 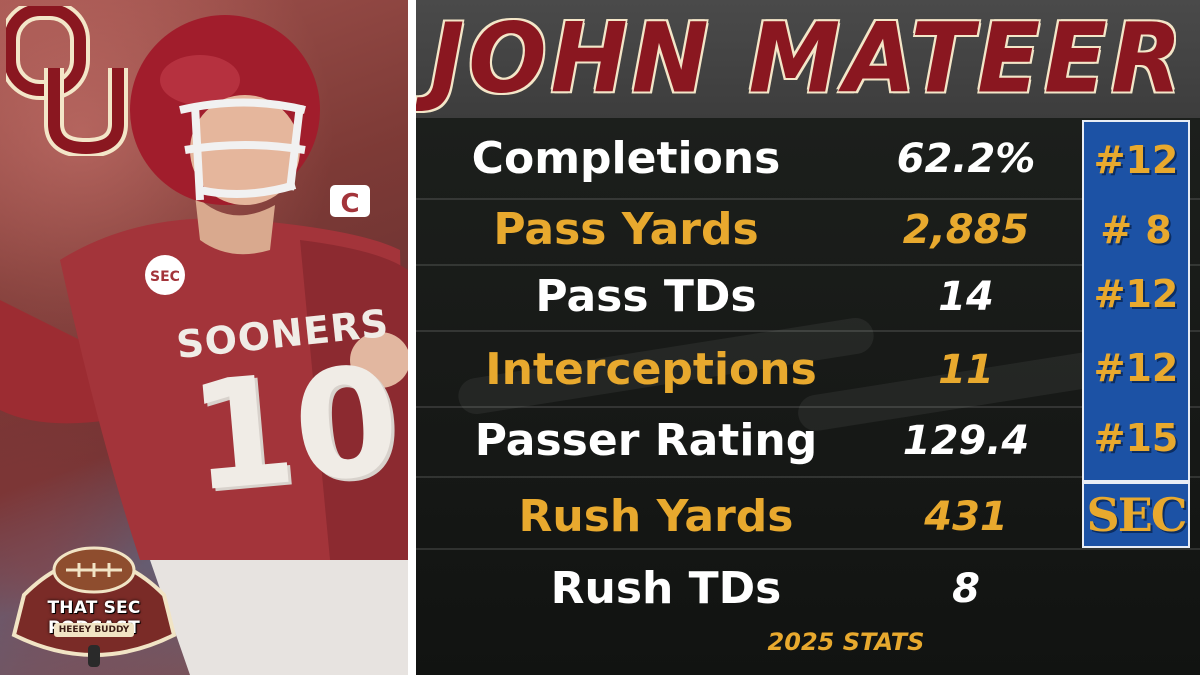 I want to click on stat-label: Passer Rating, so click(x=646, y=440).